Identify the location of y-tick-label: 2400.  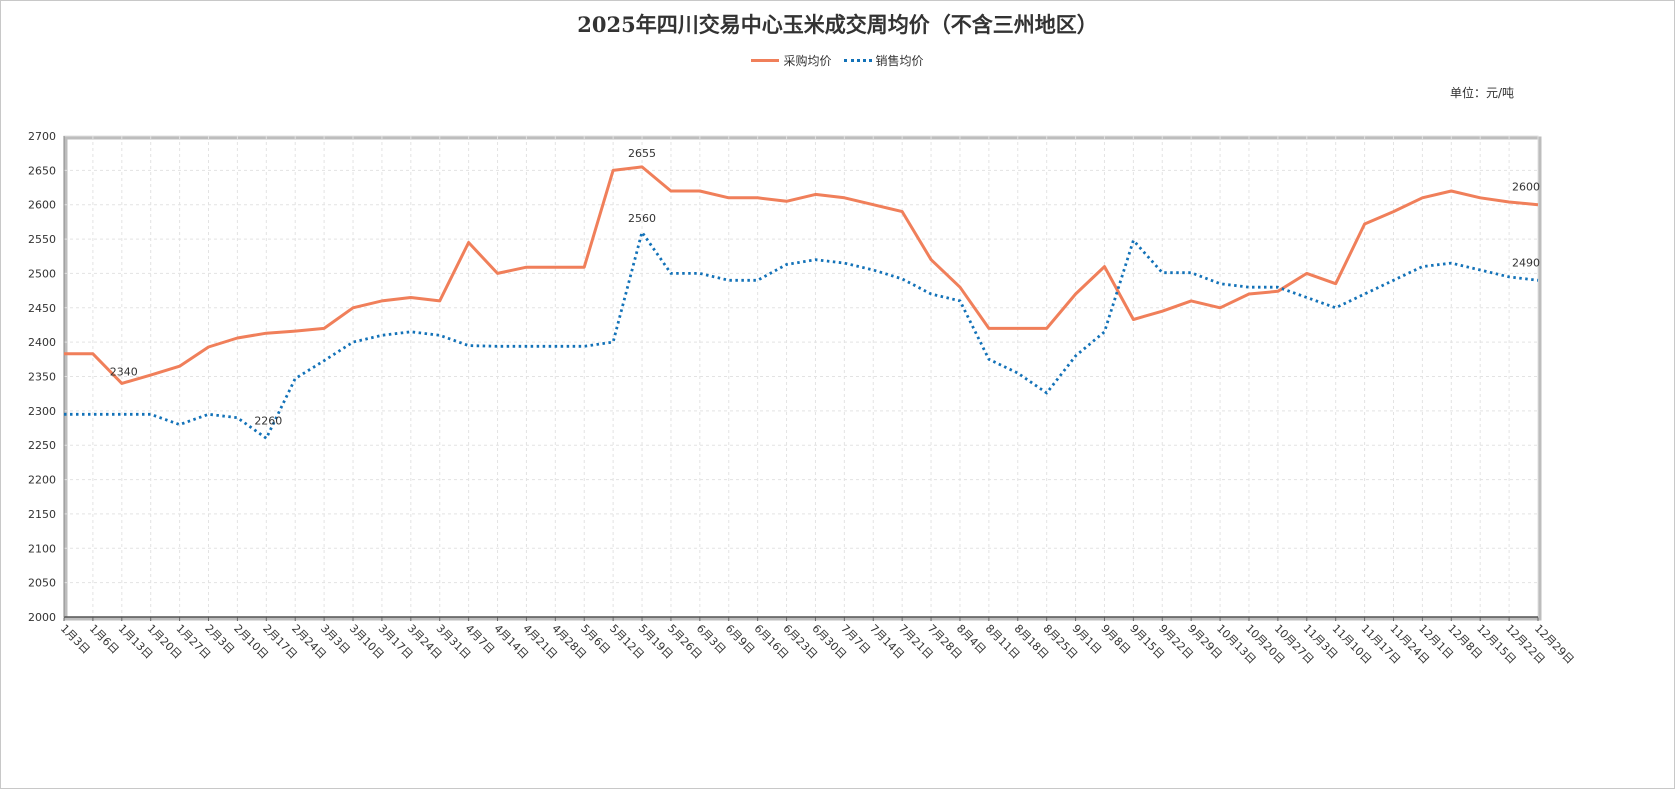
(42, 342).